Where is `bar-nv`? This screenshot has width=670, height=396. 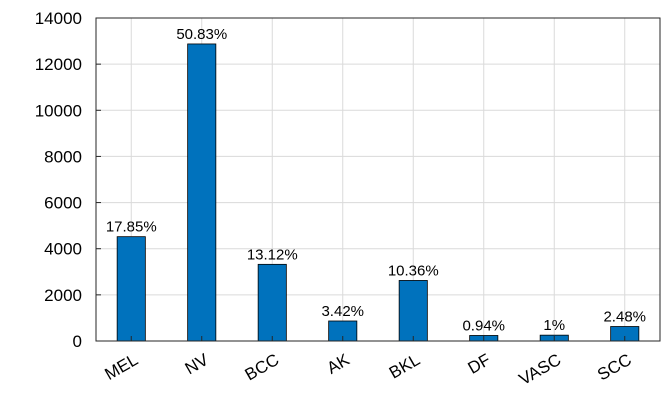 bar-nv is located at coordinates (202, 192).